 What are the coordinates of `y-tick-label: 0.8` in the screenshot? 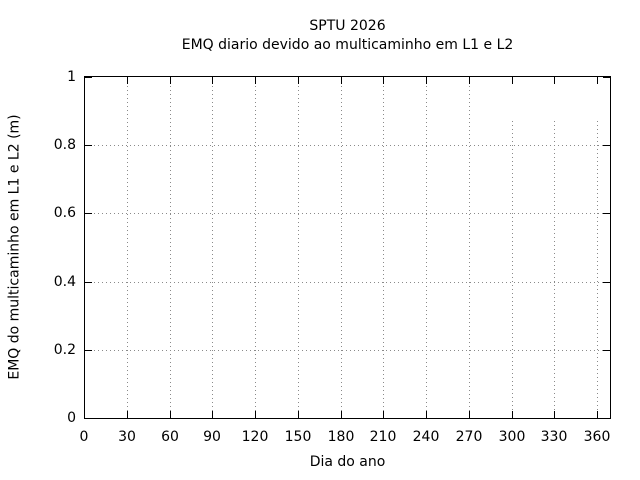 It's located at (64, 145).